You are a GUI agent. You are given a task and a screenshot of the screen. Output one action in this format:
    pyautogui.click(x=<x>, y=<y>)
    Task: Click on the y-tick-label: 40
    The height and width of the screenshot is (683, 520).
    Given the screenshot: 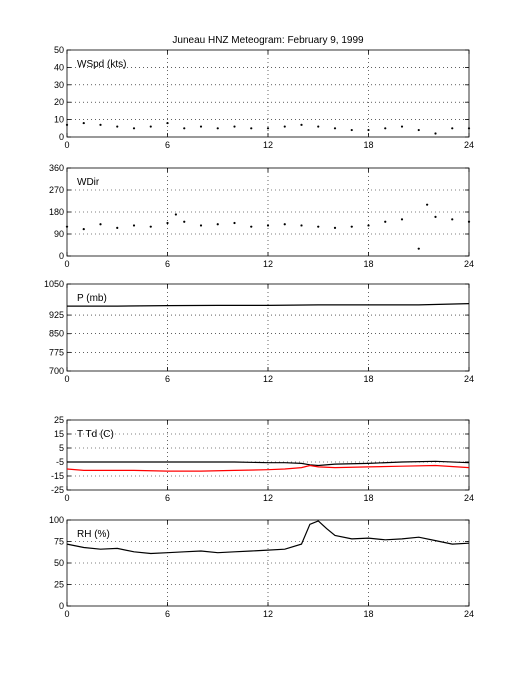 What is the action you would take?
    pyautogui.click(x=59, y=67)
    